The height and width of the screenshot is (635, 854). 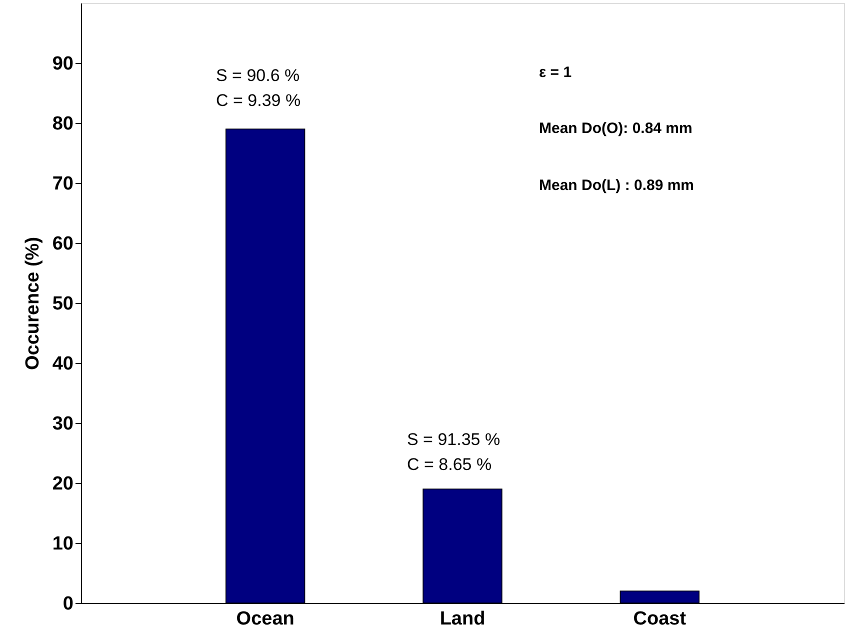 I want to click on annotation: Mean Do(O): 0.84 mm, so click(x=615, y=128).